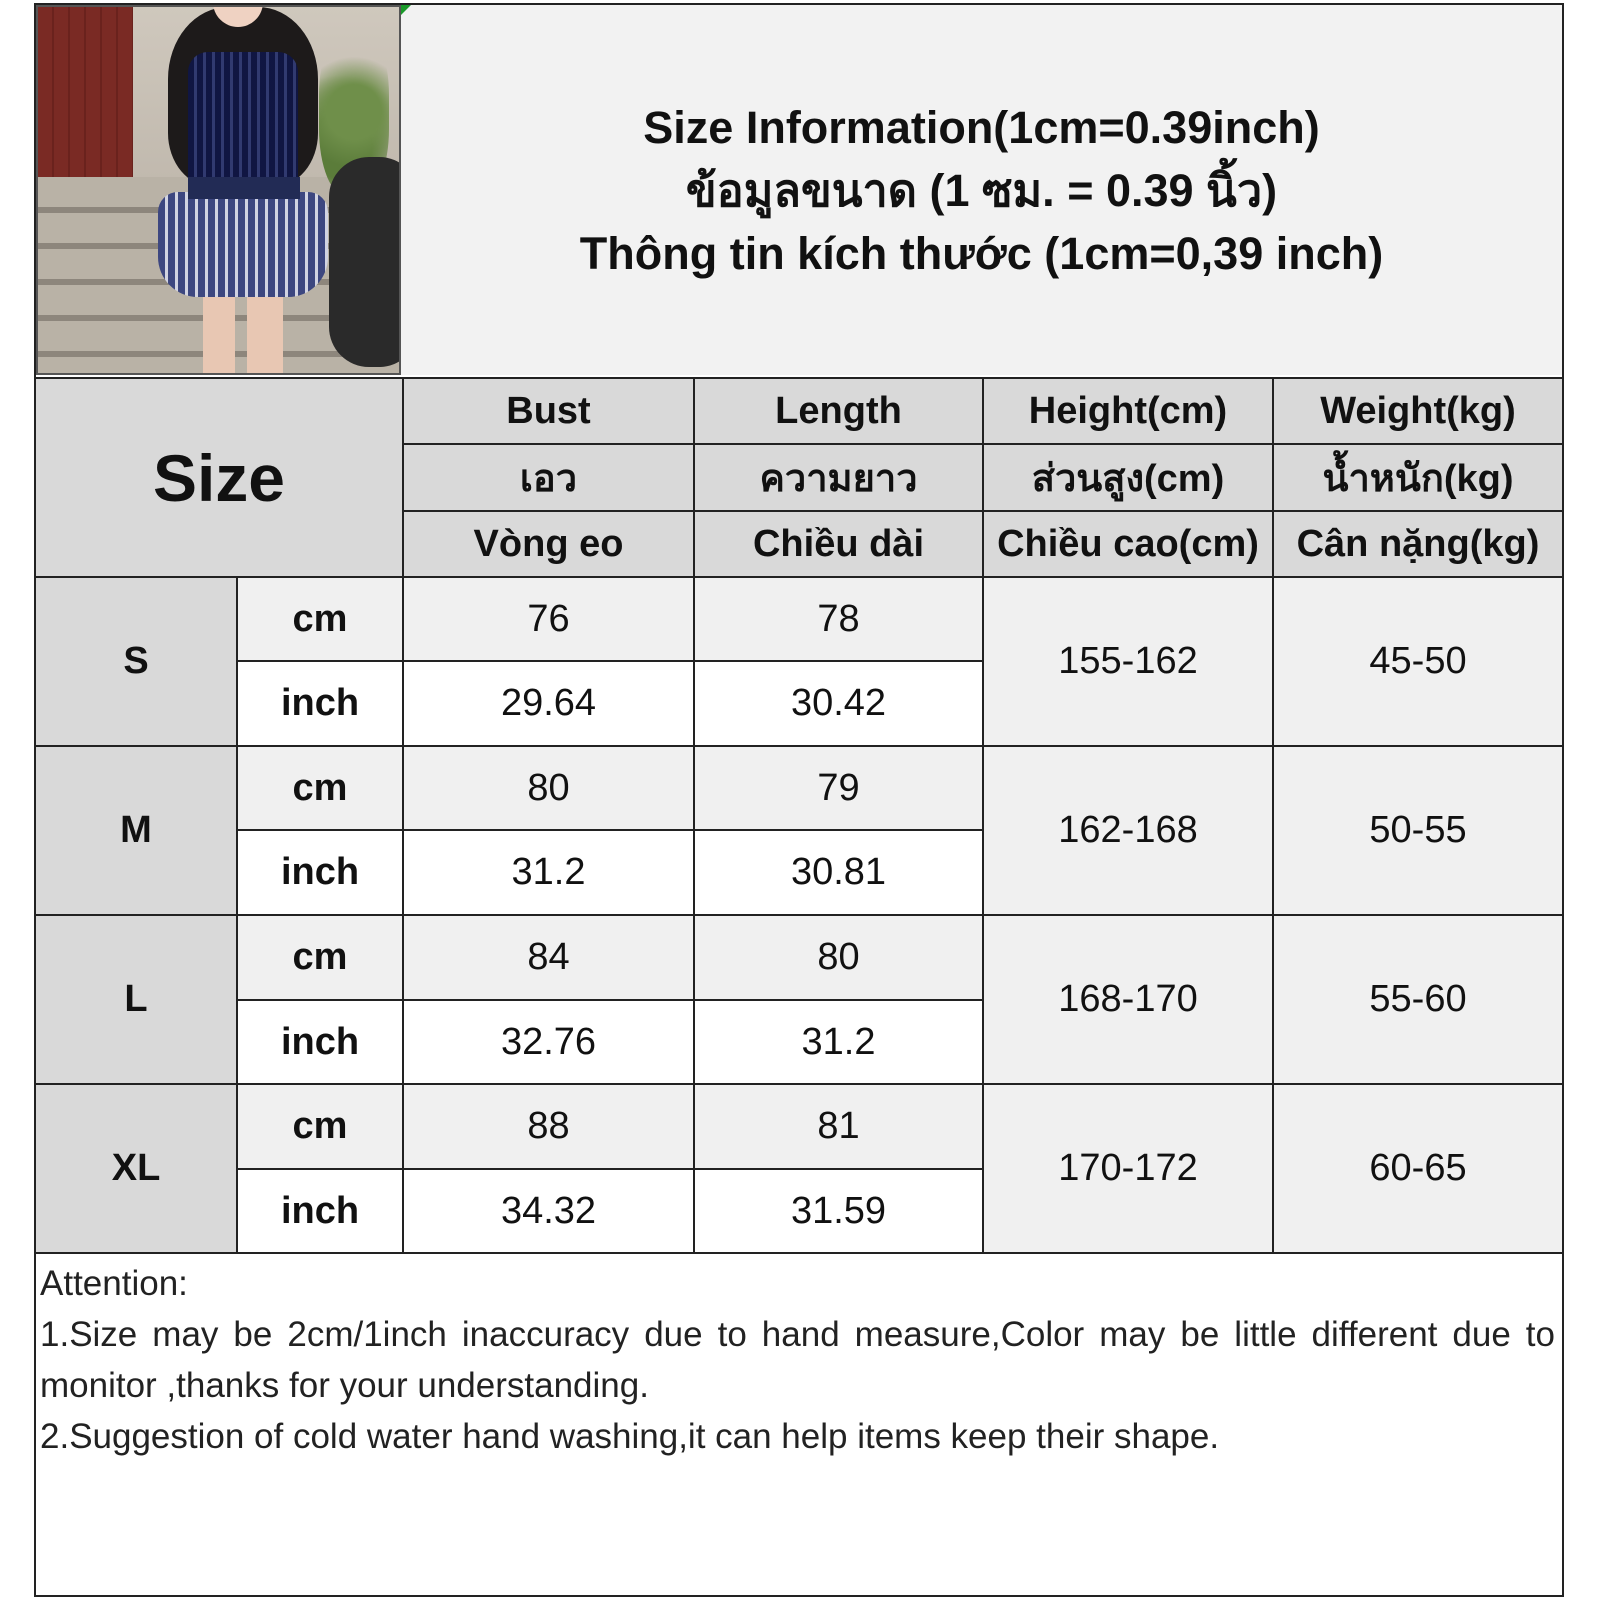 The height and width of the screenshot is (1600, 1600). I want to click on photo-model-face, so click(238, 17).